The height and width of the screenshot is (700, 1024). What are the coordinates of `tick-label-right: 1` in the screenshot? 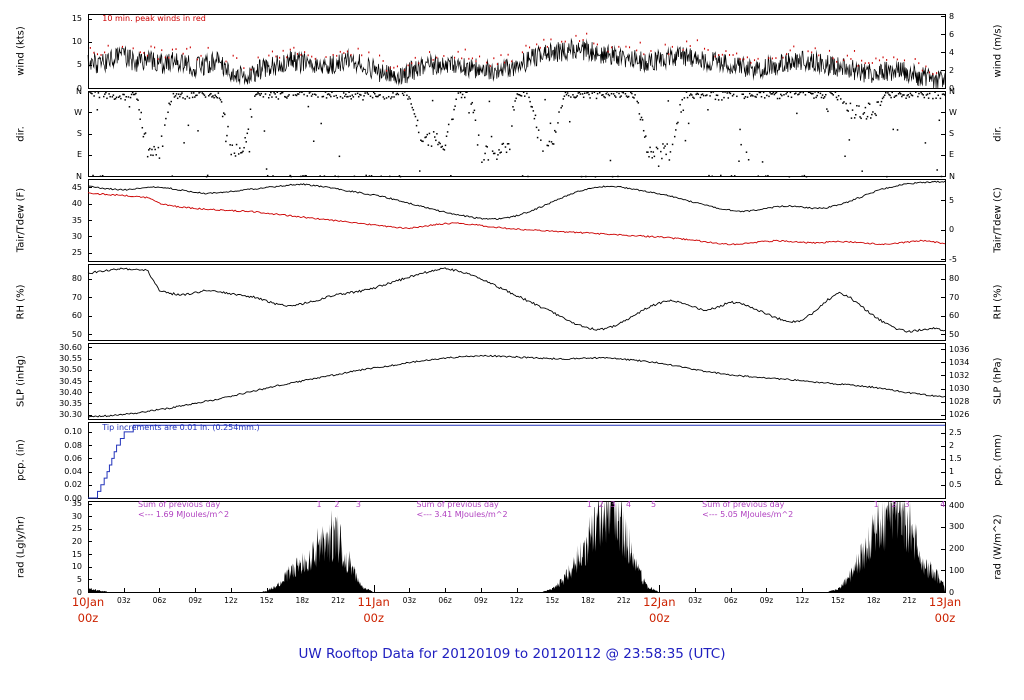 It's located at (952, 472).